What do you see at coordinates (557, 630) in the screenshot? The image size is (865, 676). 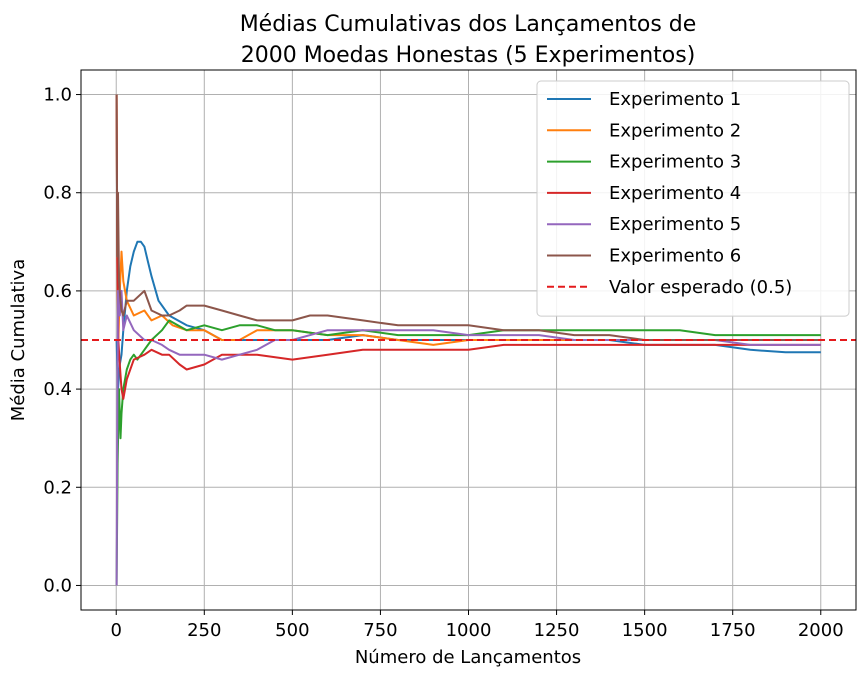 I see `x-tick-label: 1250` at bounding box center [557, 630].